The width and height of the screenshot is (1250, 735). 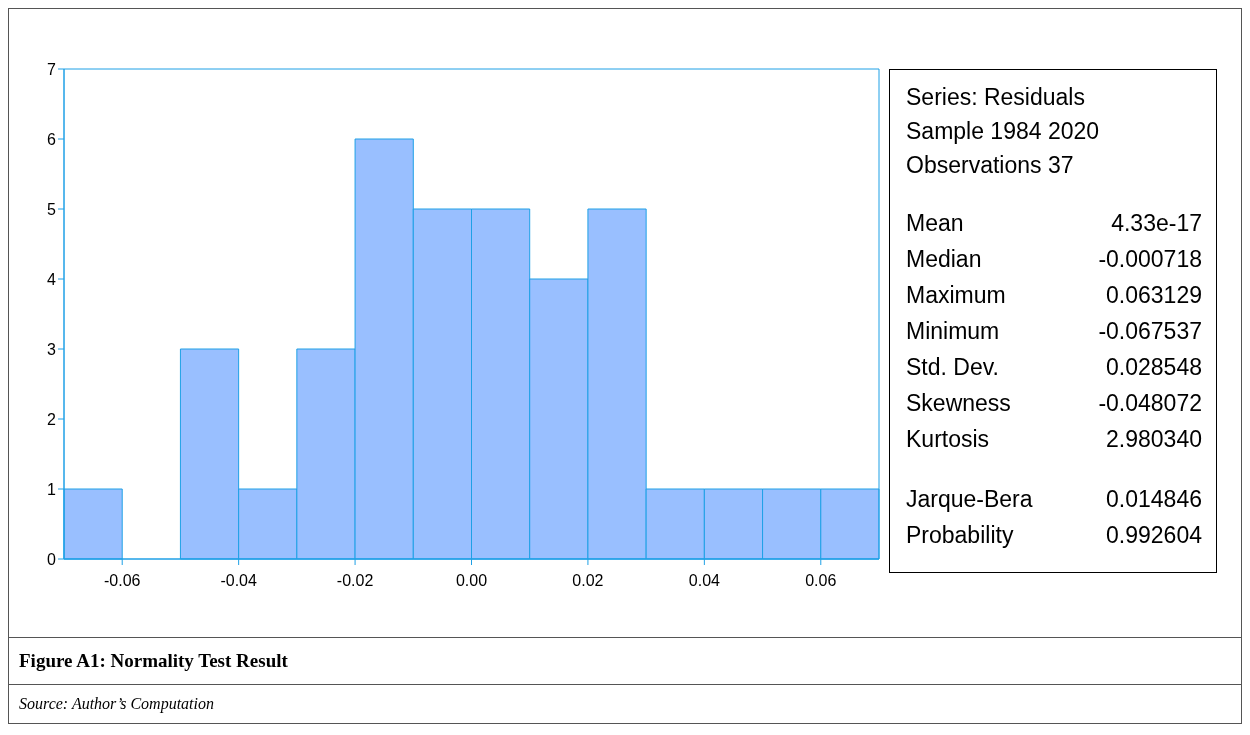 I want to click on y-tick-label: 0, so click(x=52, y=559).